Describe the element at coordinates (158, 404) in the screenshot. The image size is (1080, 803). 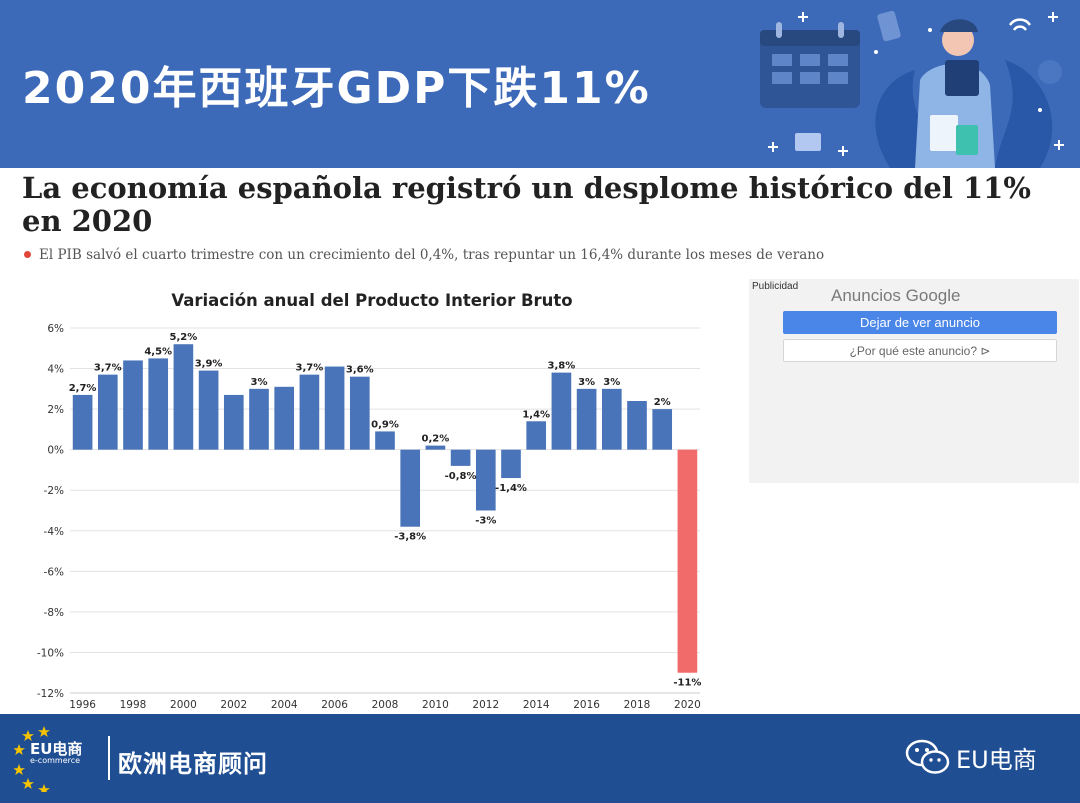
I see `bar-1999` at that location.